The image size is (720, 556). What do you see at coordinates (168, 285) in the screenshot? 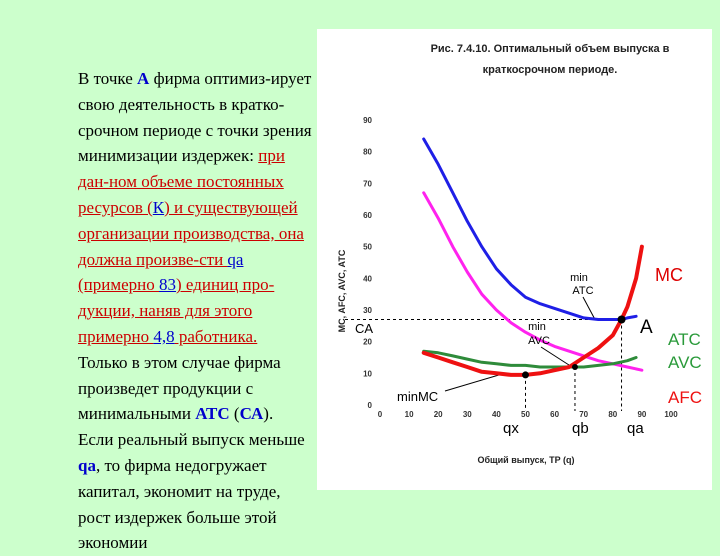
I see `value-83: 83` at bounding box center [168, 285].